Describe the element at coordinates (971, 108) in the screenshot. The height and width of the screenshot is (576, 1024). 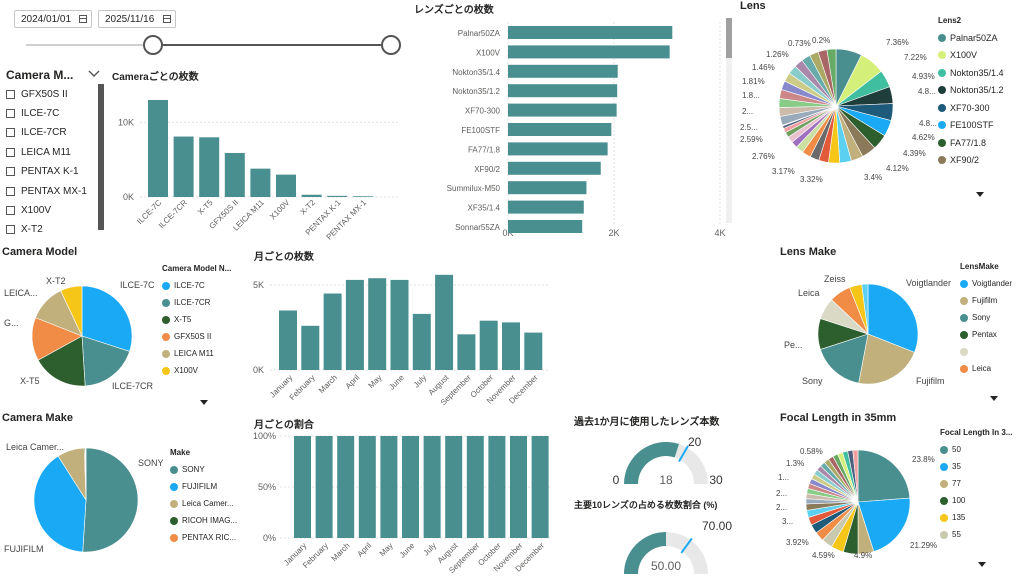
I see `legend-item: XF70-300` at that location.